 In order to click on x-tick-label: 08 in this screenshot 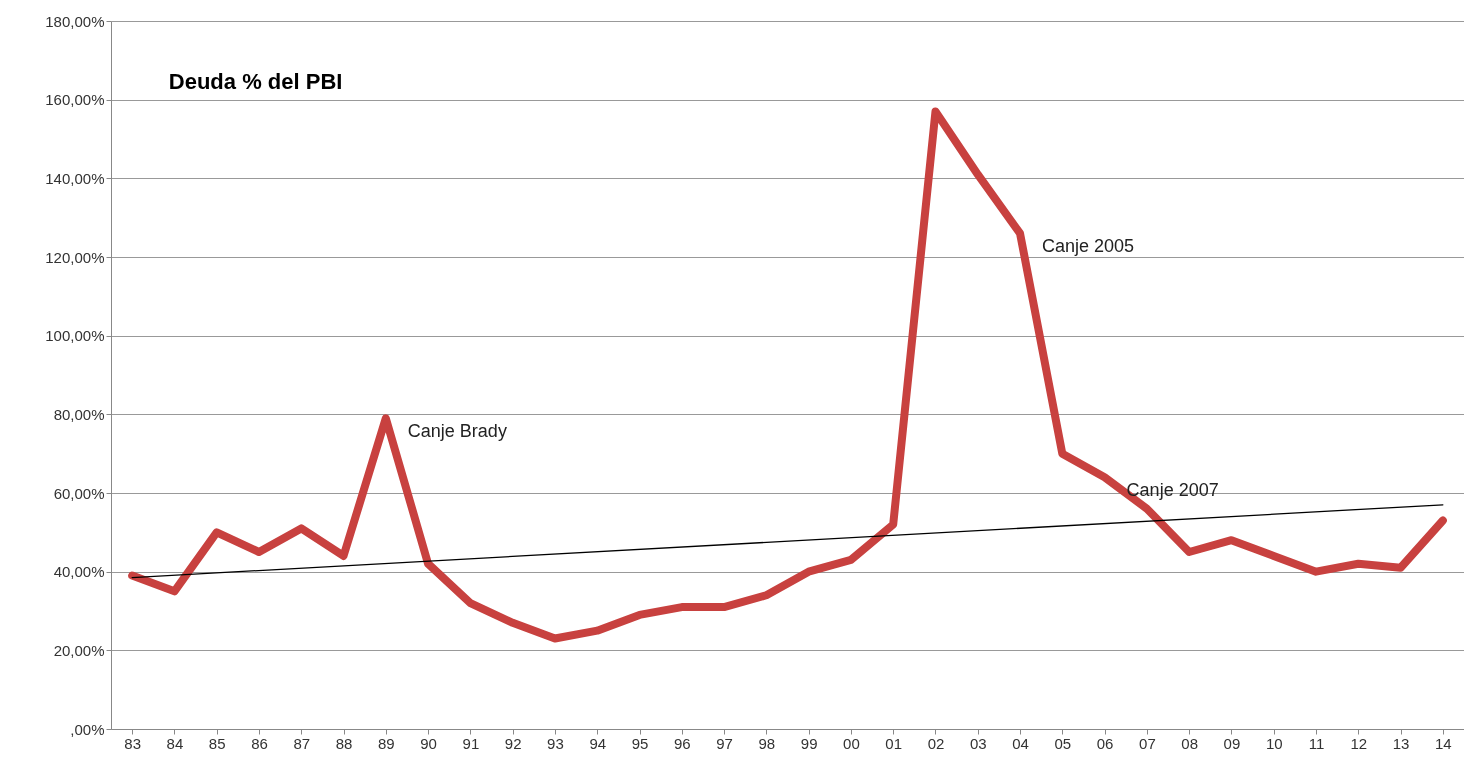, I will do `click(1190, 743)`.